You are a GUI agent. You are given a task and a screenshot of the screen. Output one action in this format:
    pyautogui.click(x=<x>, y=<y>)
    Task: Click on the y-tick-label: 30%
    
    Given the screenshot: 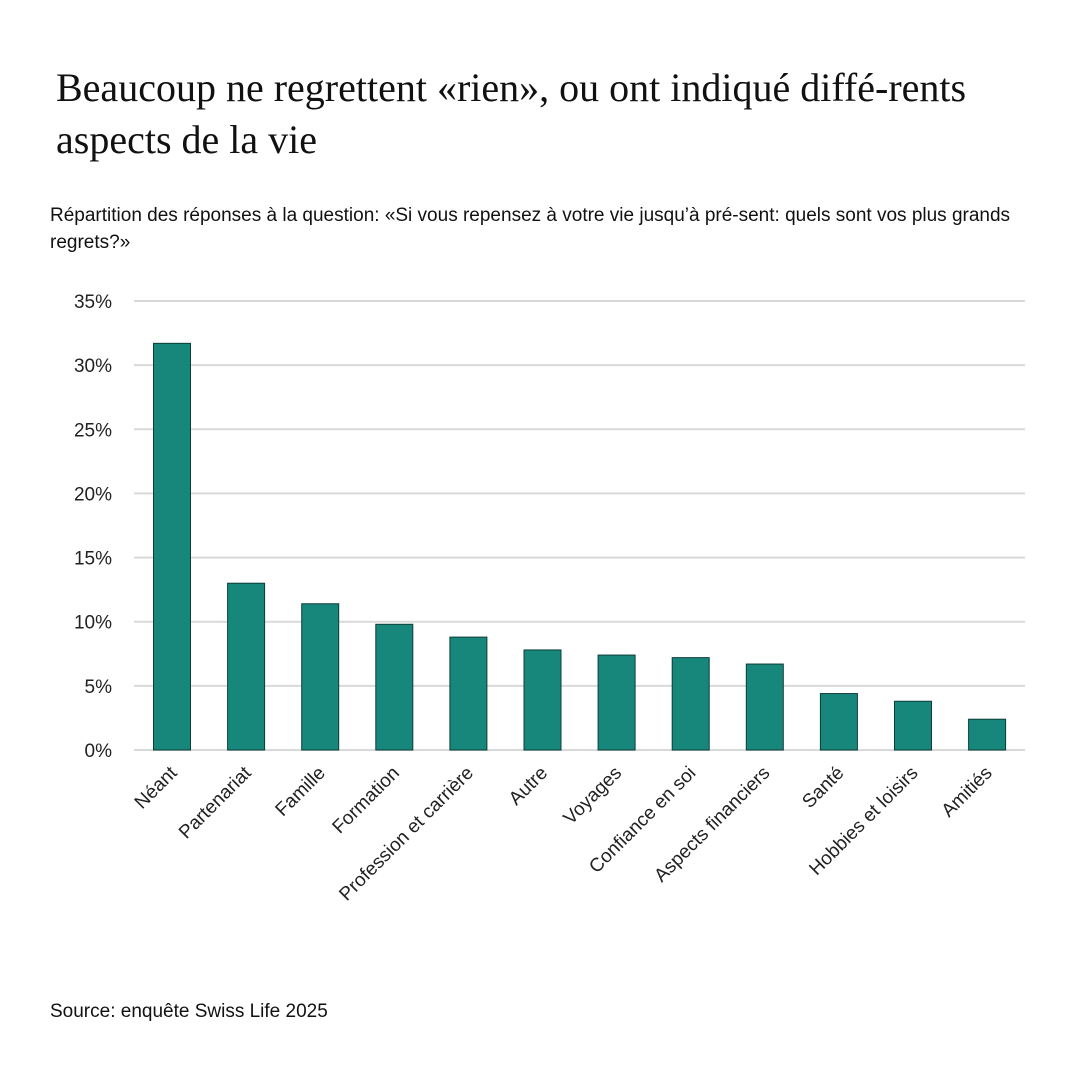 What is the action you would take?
    pyautogui.click(x=93, y=366)
    